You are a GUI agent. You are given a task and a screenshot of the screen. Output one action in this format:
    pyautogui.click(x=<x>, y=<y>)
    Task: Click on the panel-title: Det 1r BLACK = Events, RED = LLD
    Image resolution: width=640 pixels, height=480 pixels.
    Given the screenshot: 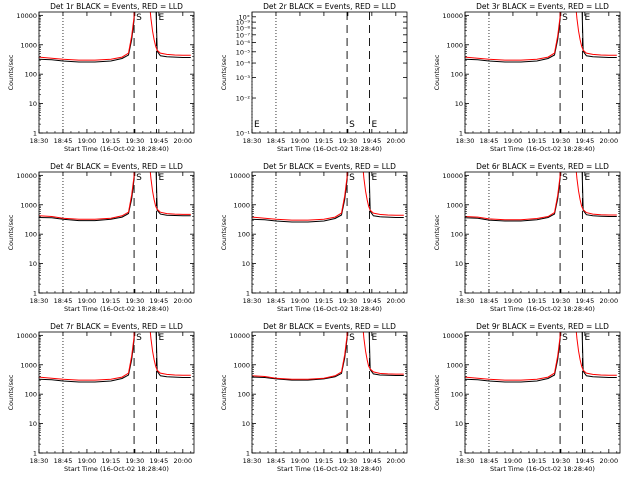 What is the action you would take?
    pyautogui.click(x=116, y=6)
    